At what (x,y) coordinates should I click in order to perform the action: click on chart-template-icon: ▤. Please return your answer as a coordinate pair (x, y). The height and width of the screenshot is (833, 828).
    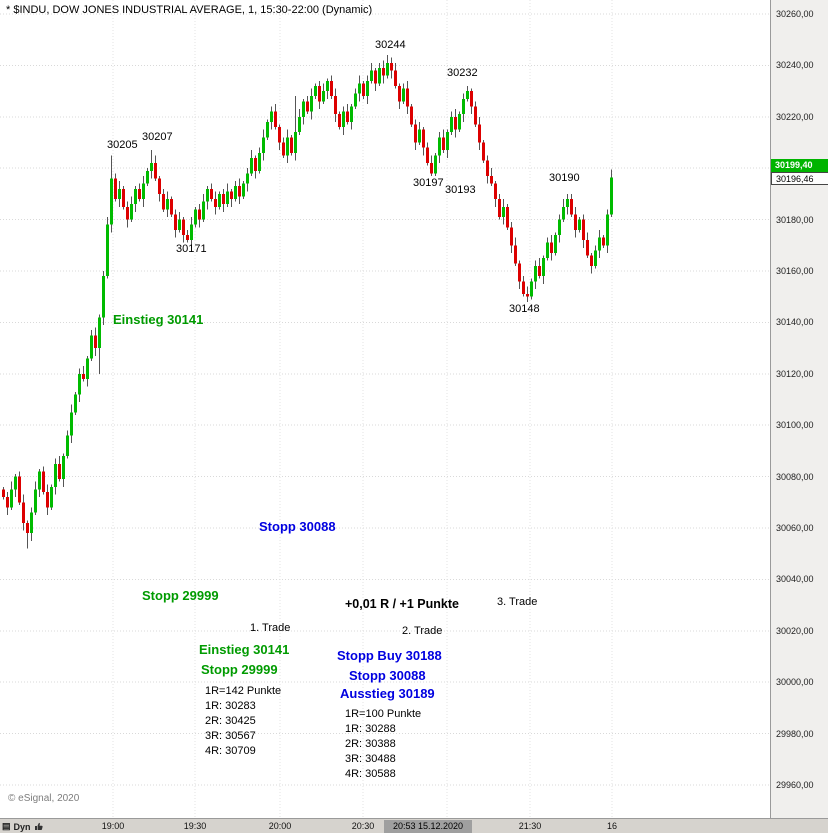
    Looking at the image, I should click on (6, 826).